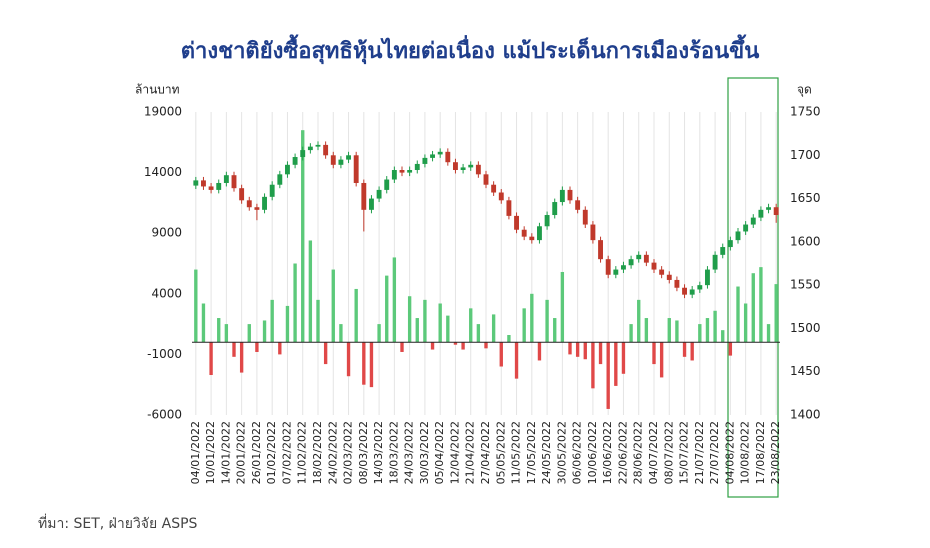 This screenshot has width=930, height=548. What do you see at coordinates (592, 452) in the screenshot?
I see `x-tick-label: 10/06/2022` at bounding box center [592, 452].